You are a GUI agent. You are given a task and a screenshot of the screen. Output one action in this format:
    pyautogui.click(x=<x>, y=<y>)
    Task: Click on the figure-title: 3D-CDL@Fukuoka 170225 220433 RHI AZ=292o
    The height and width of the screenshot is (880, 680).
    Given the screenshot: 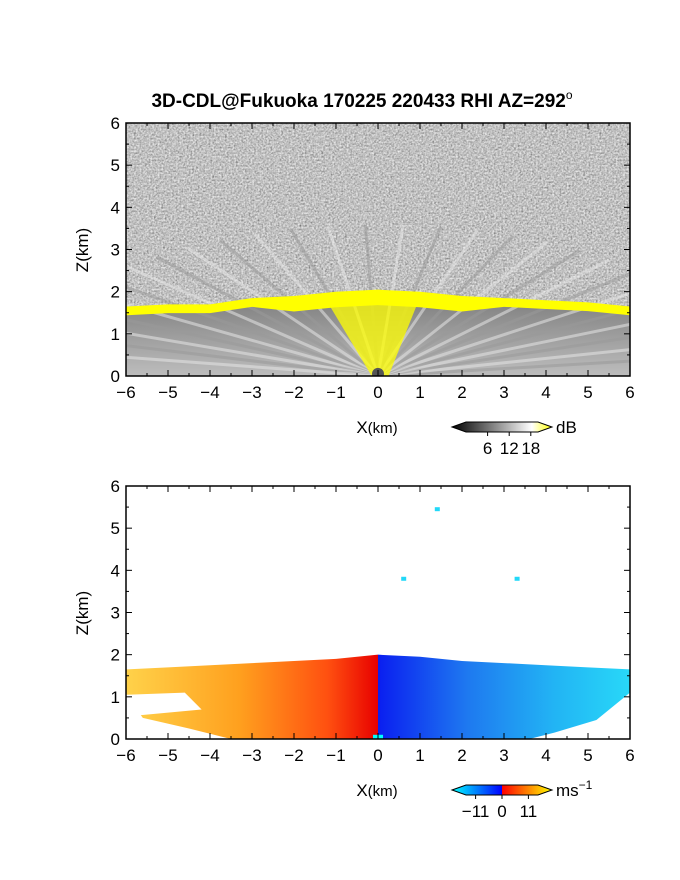 What is the action you would take?
    pyautogui.click(x=361, y=100)
    